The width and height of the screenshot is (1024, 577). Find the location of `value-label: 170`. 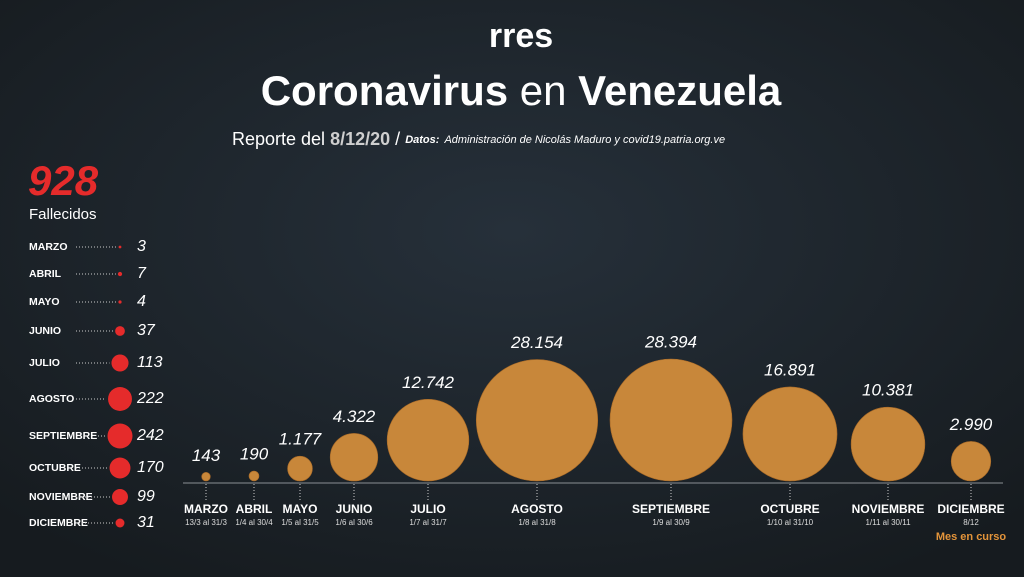

value-label: 170 is located at coordinates (150, 467).